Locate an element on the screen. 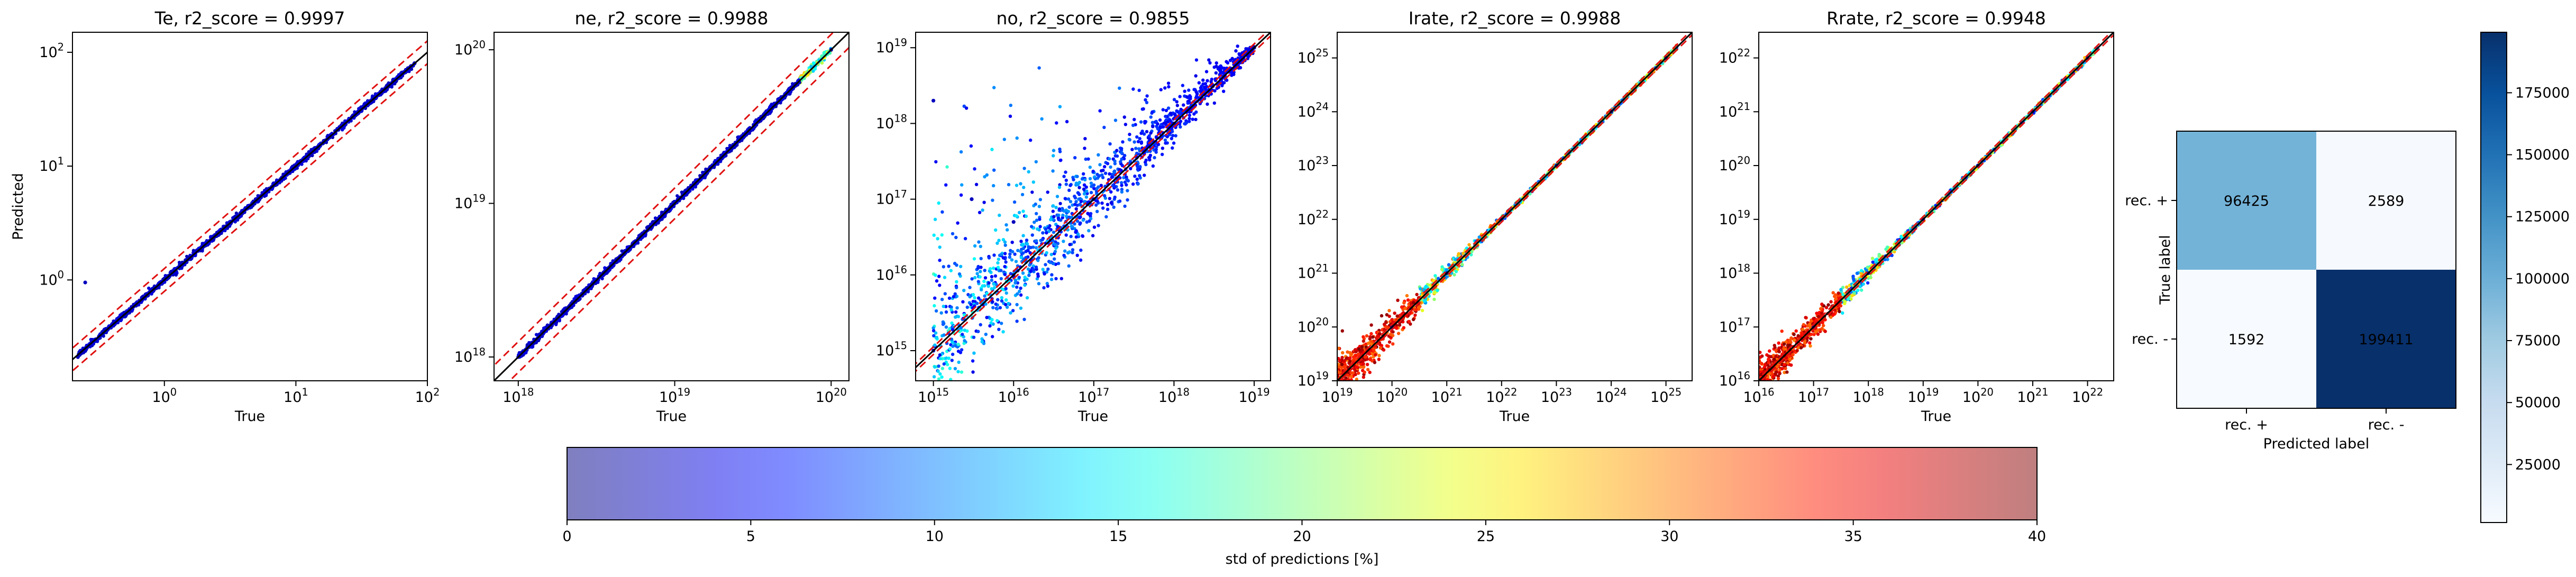  panel-title: no, r2_score = 0.9855 is located at coordinates (1093, 18).